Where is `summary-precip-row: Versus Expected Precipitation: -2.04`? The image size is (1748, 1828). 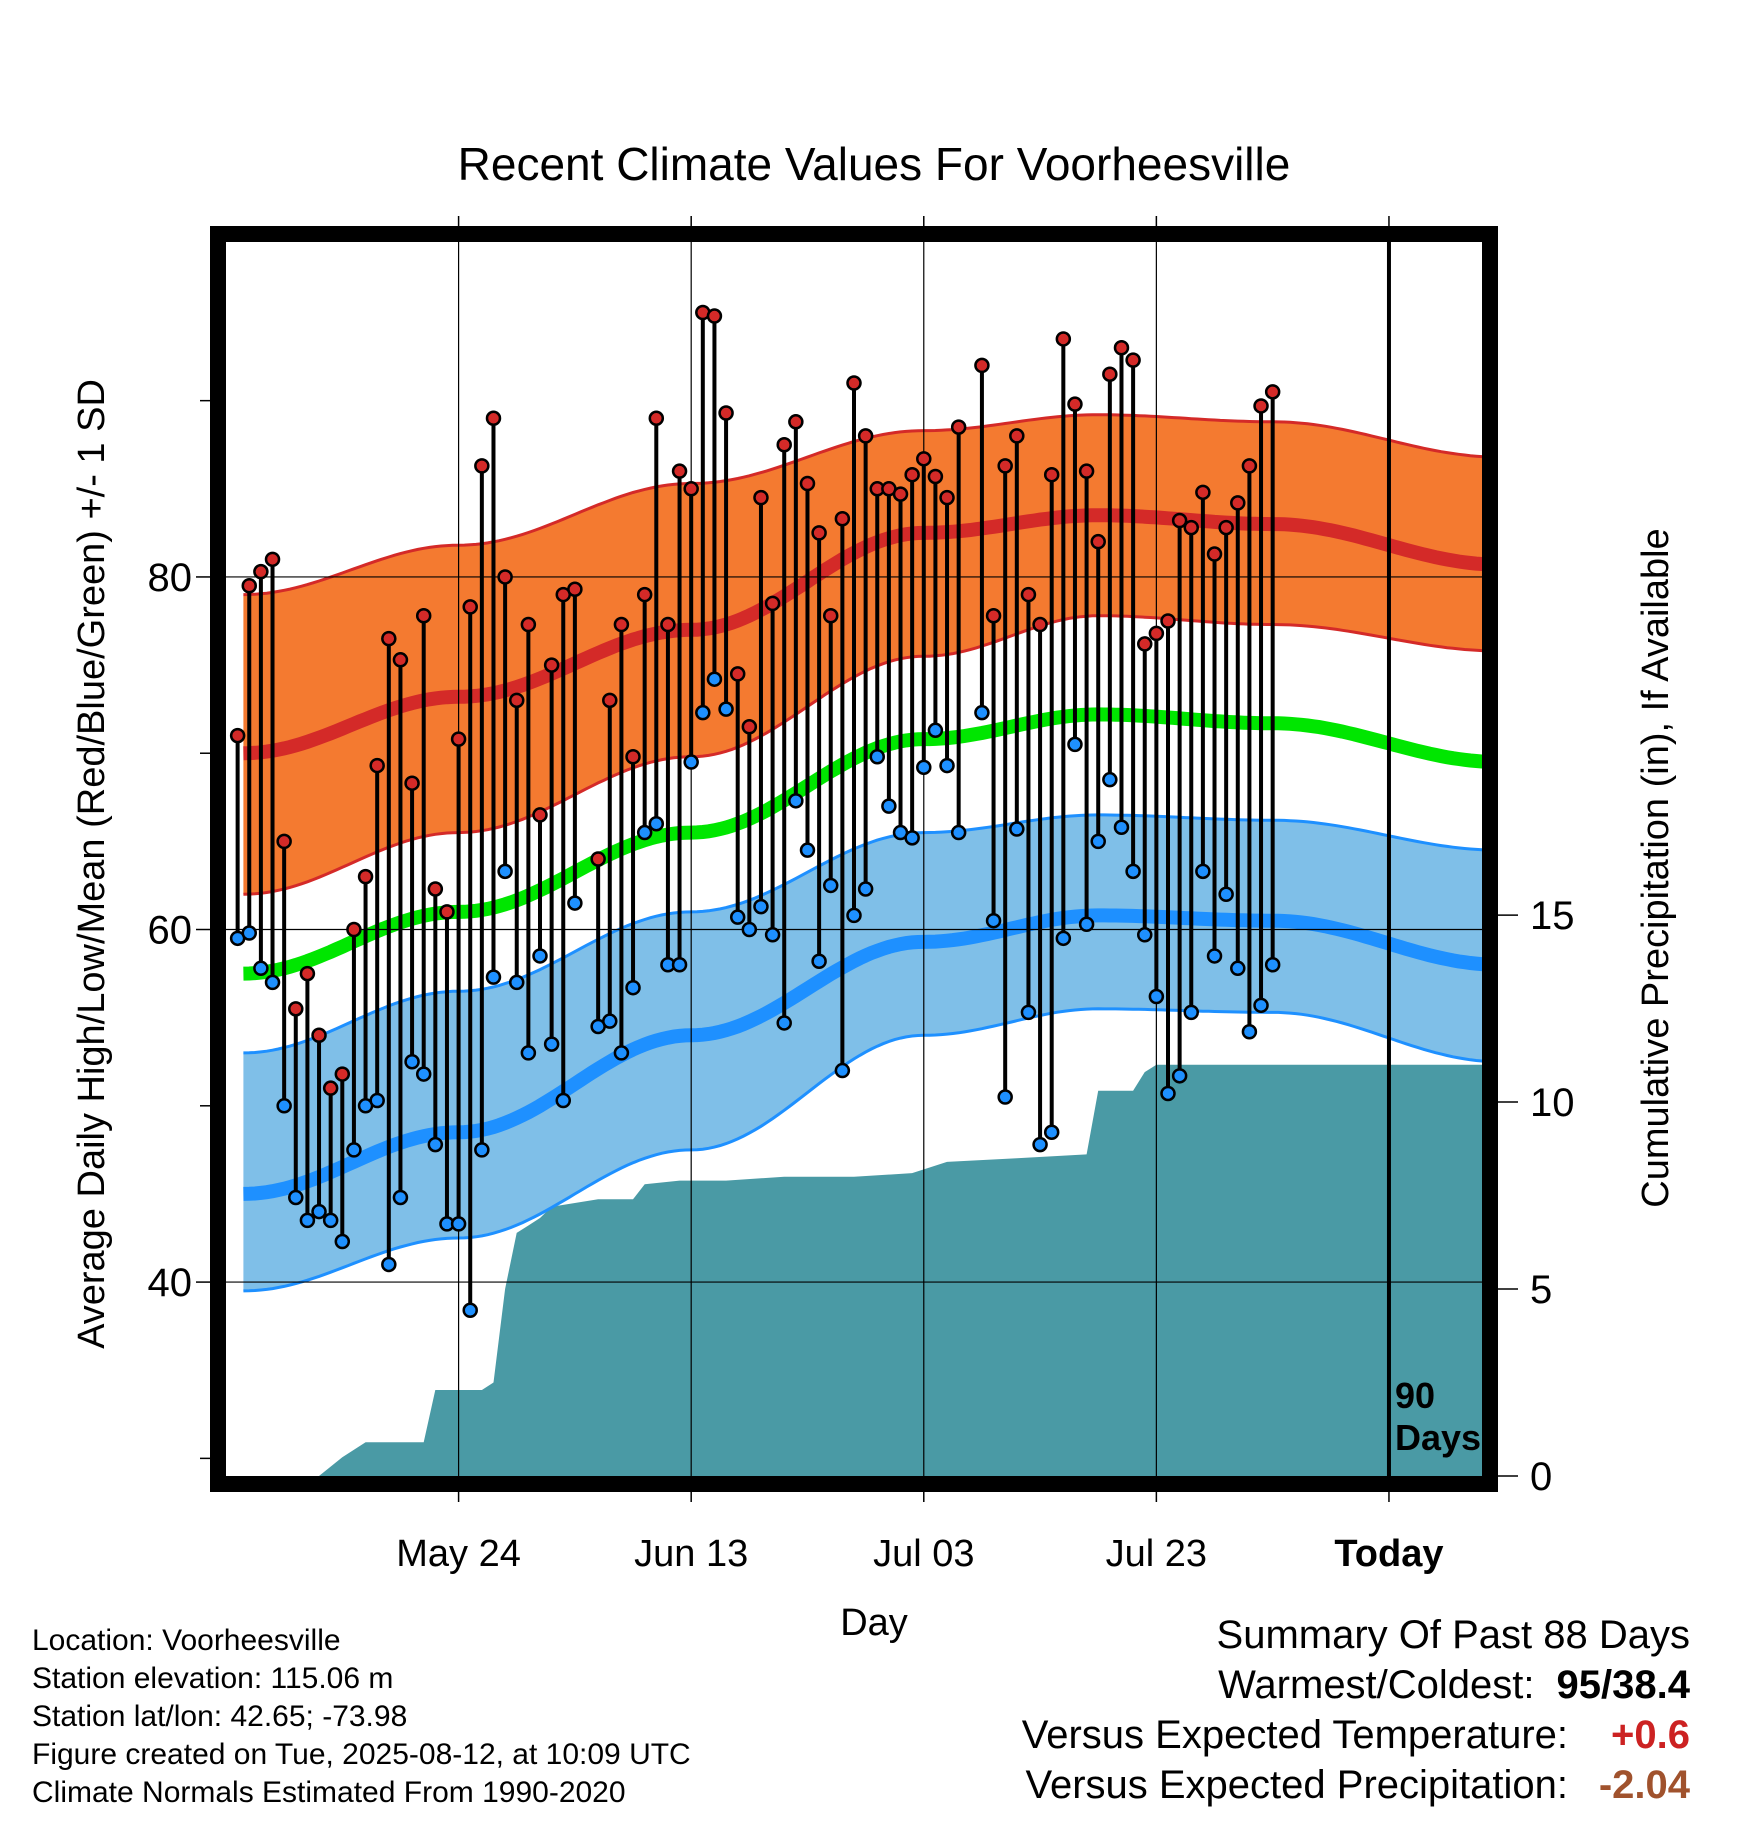 summary-precip-row: Versus Expected Precipitation: -2.04 is located at coordinates (1356, 1785).